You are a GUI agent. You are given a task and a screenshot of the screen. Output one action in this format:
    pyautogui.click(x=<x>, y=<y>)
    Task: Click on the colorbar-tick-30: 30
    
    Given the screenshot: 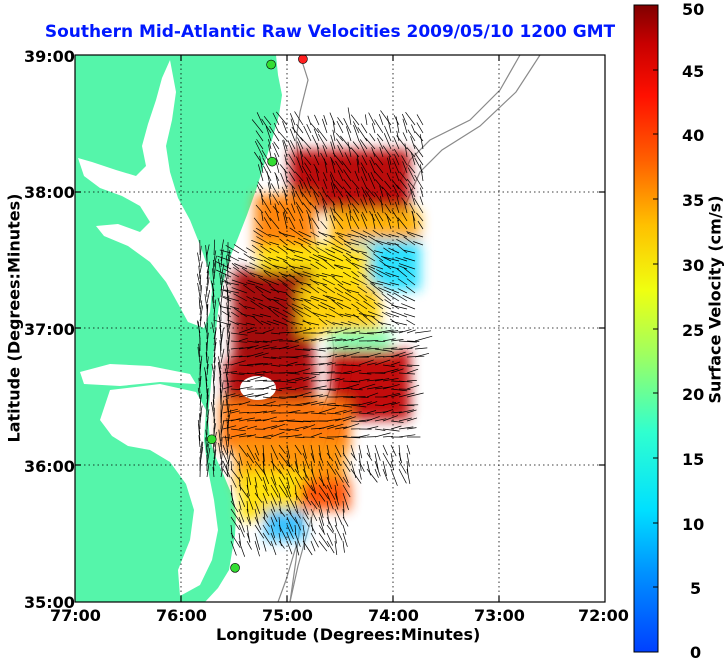 What is the action you would take?
    pyautogui.click(x=693, y=265)
    